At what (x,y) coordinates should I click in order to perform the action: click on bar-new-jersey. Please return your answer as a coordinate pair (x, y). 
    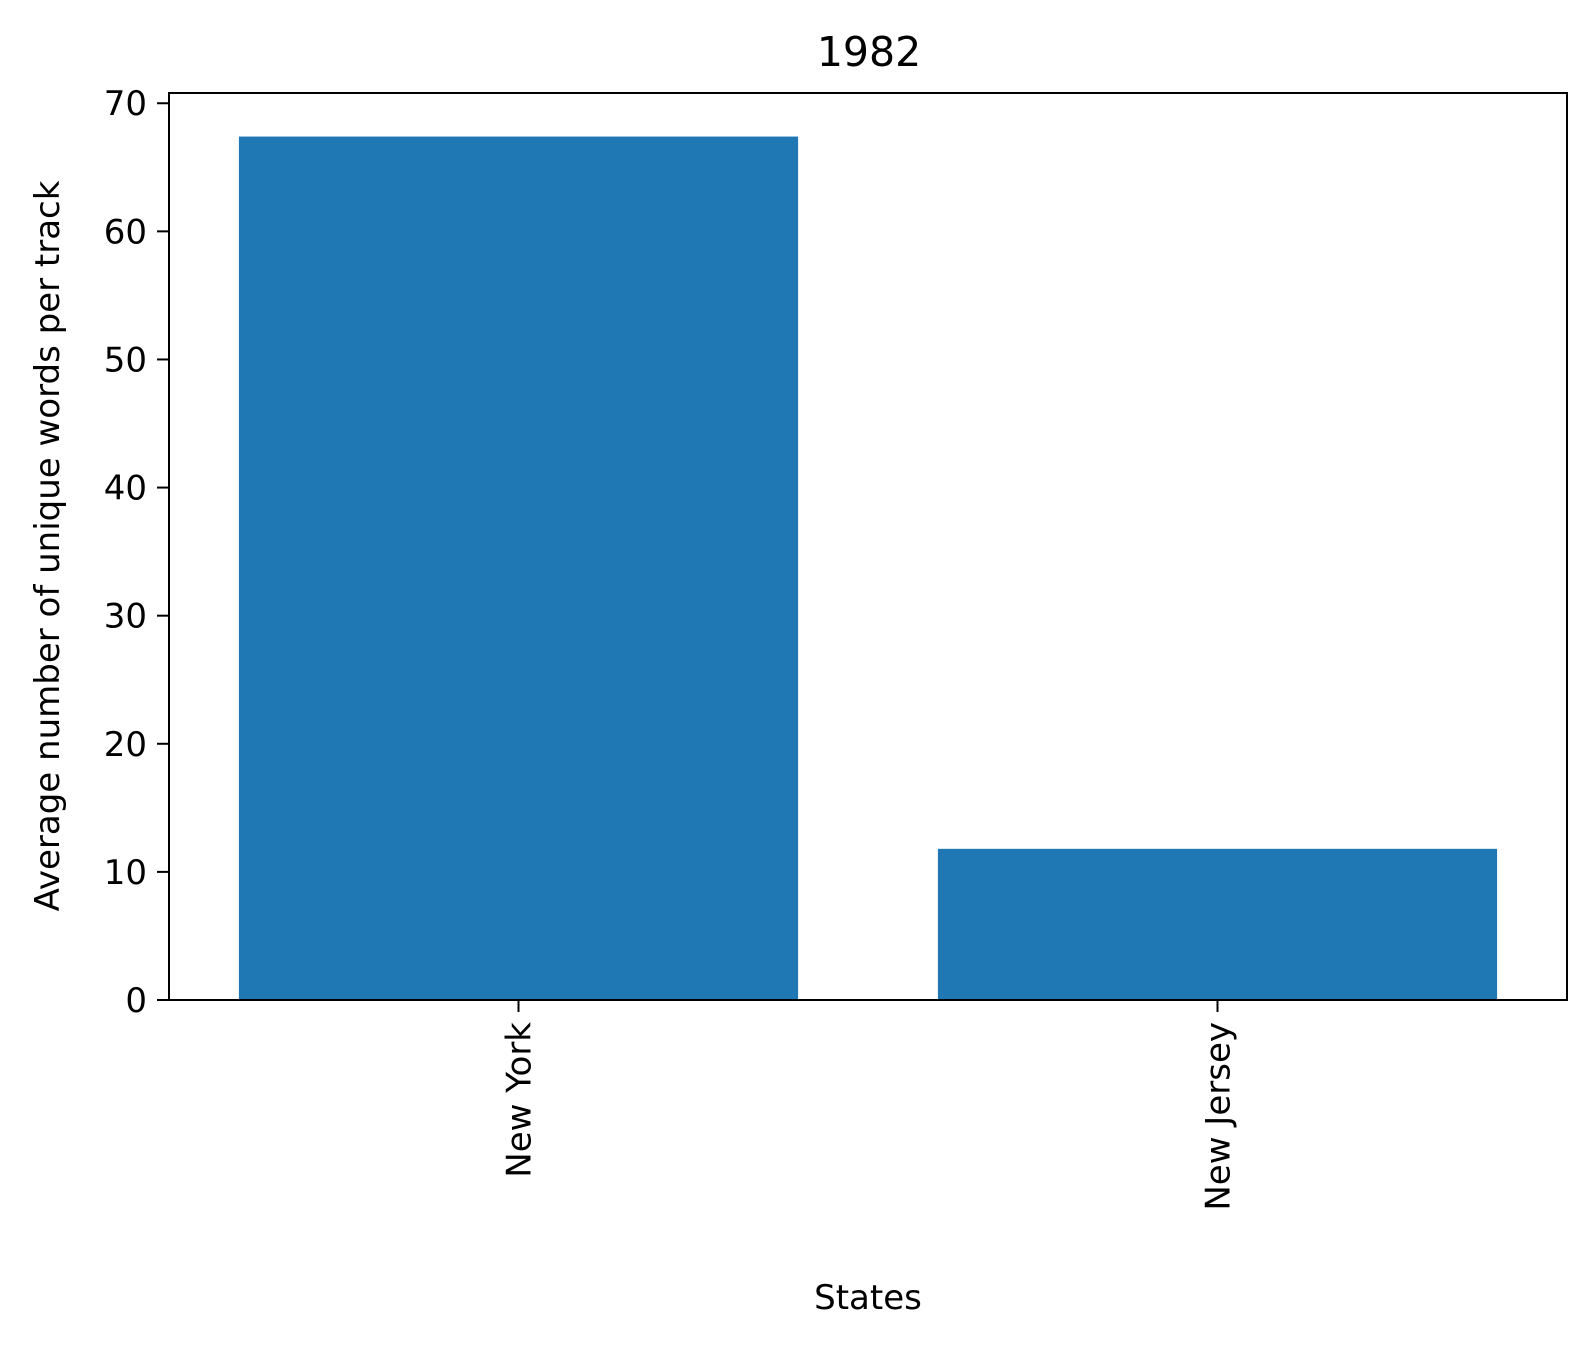
    Looking at the image, I should click on (1217, 924).